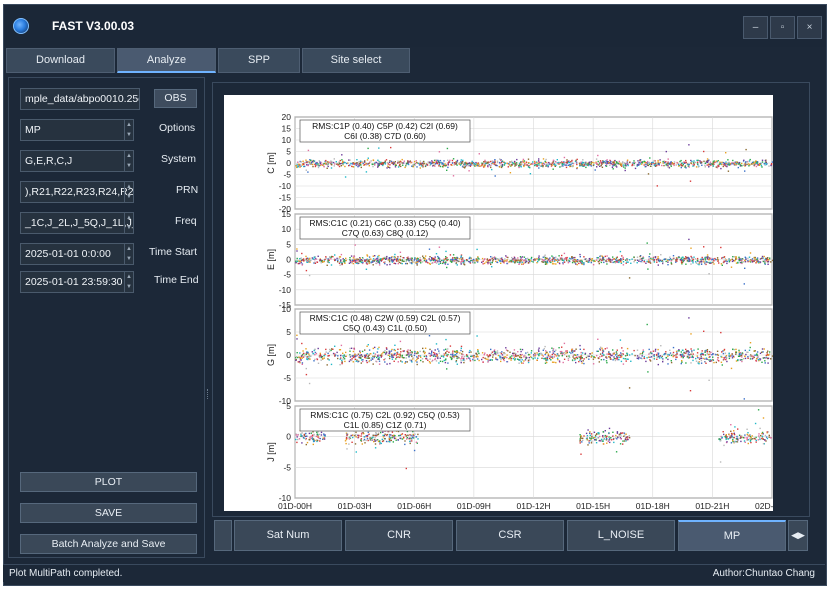 Image resolution: width=830 pixels, height=590 pixels. What do you see at coordinates (259, 60) in the screenshot?
I see `tab-spp: SPP` at bounding box center [259, 60].